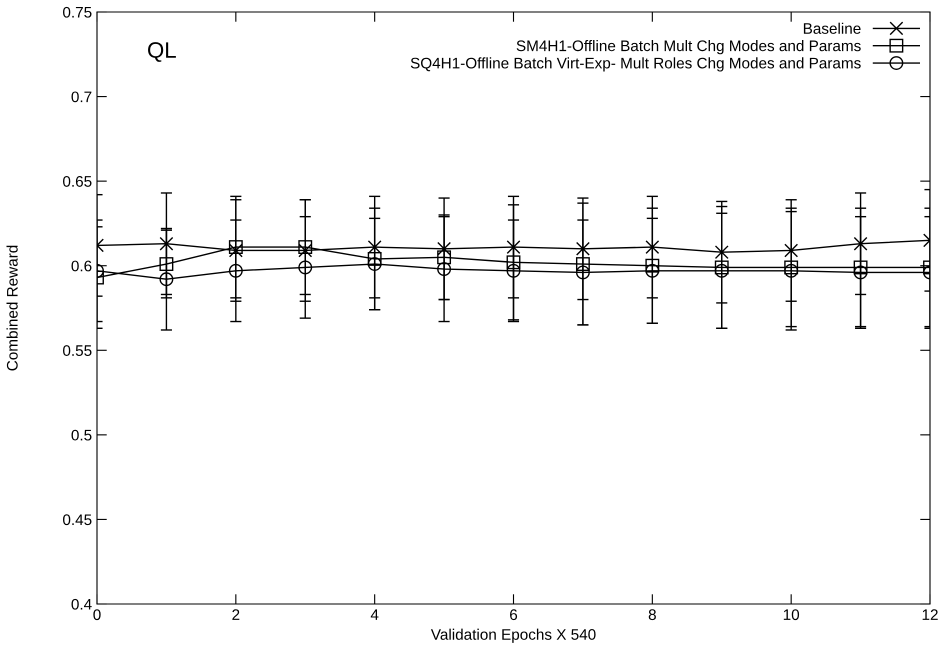  Describe the element at coordinates (832, 28) in the screenshot. I see `legend-label: Baseline` at that location.